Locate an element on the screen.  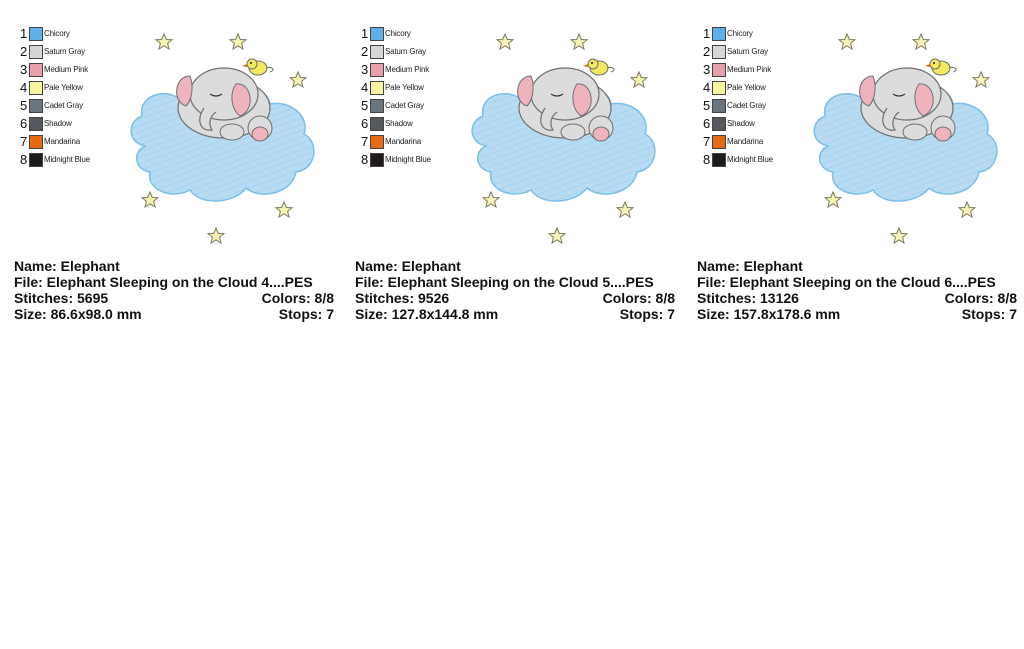
design-stitches: Stitches: 5695 is located at coordinates (61, 298).